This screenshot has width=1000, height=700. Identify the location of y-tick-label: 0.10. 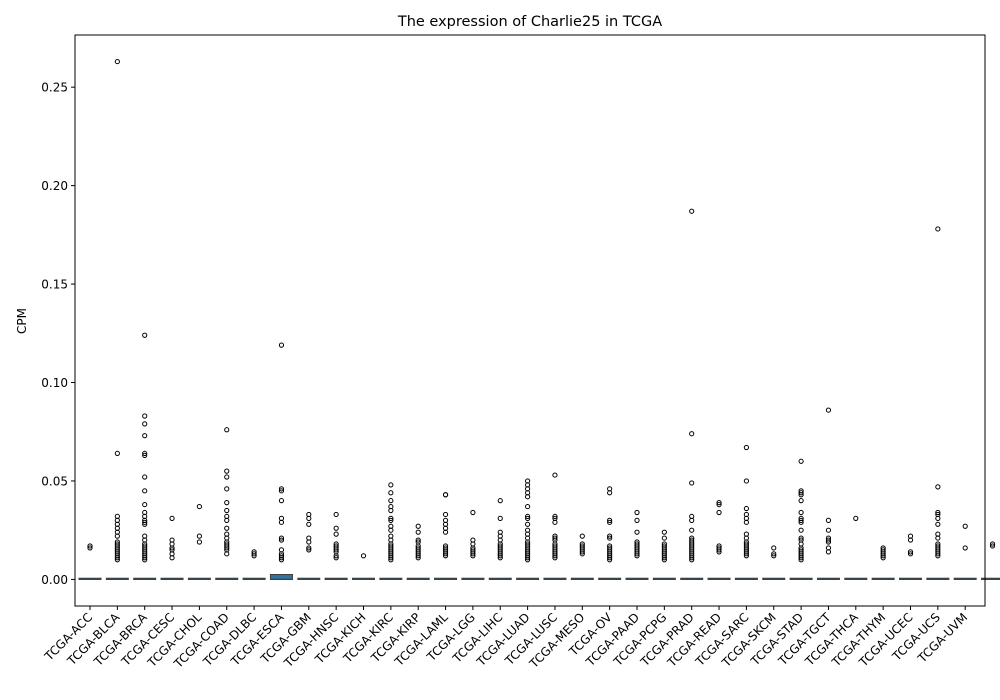
(54, 383).